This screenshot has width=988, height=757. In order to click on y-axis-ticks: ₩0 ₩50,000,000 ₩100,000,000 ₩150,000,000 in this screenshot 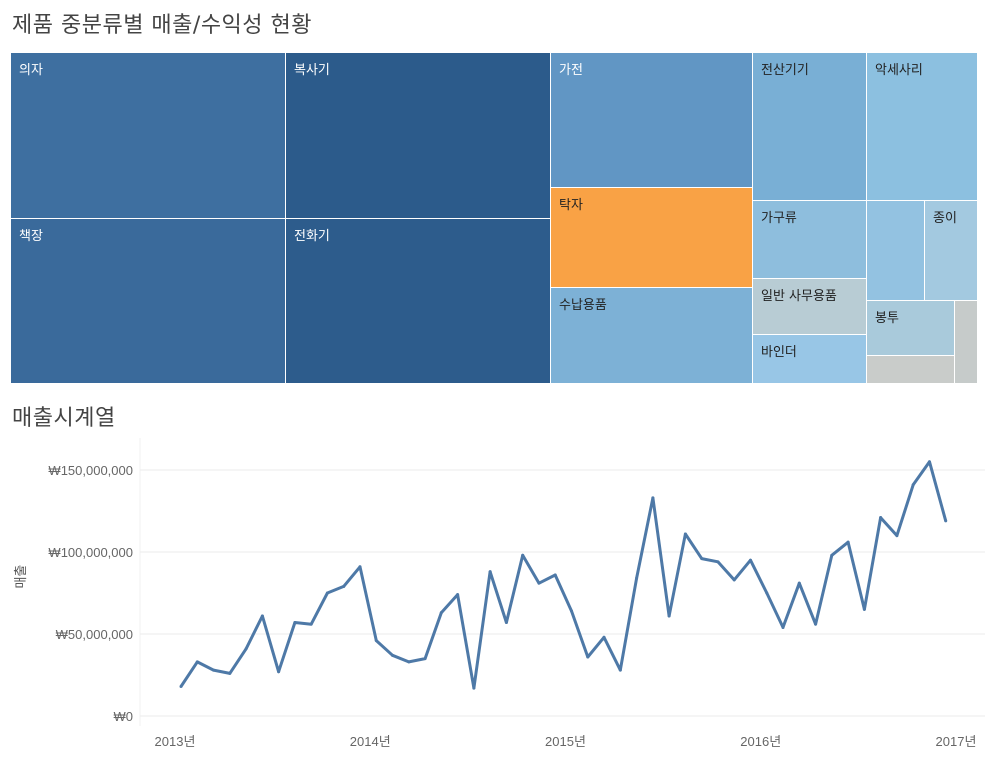, I will do `click(90, 593)`.